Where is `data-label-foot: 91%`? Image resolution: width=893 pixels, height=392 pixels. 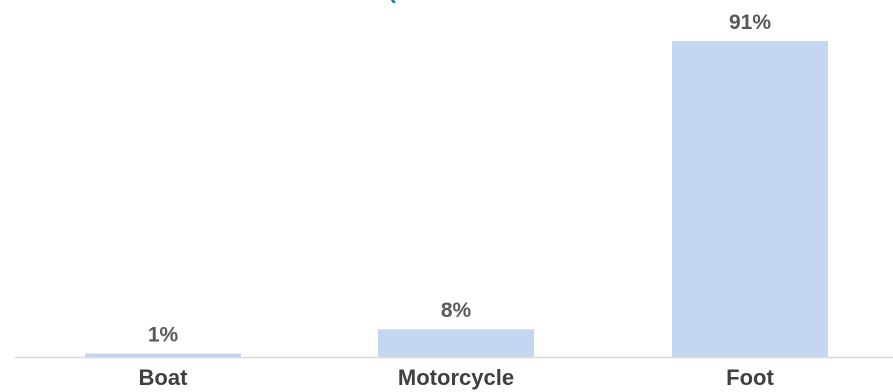
data-label-foot: 91% is located at coordinates (750, 22).